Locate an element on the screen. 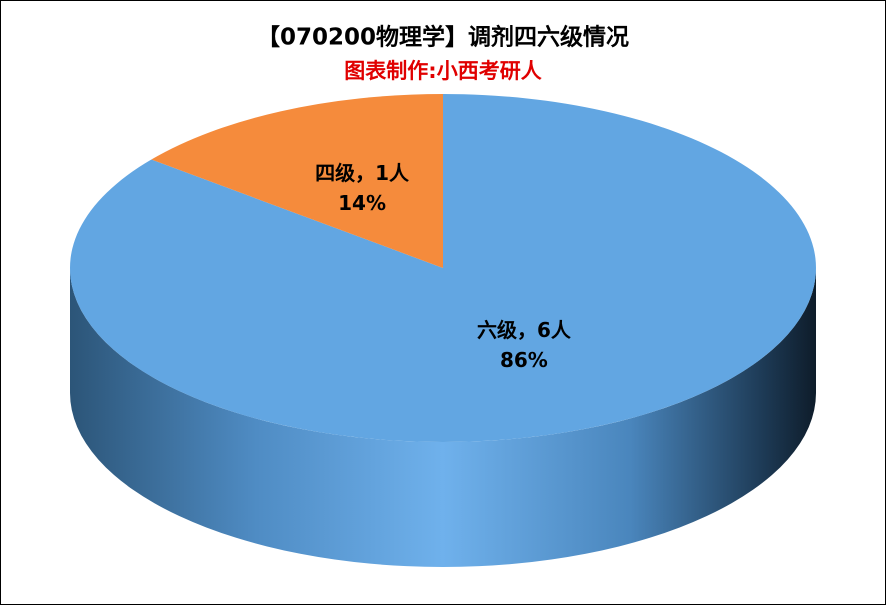  data-label: 四级，1人 is located at coordinates (362, 173).